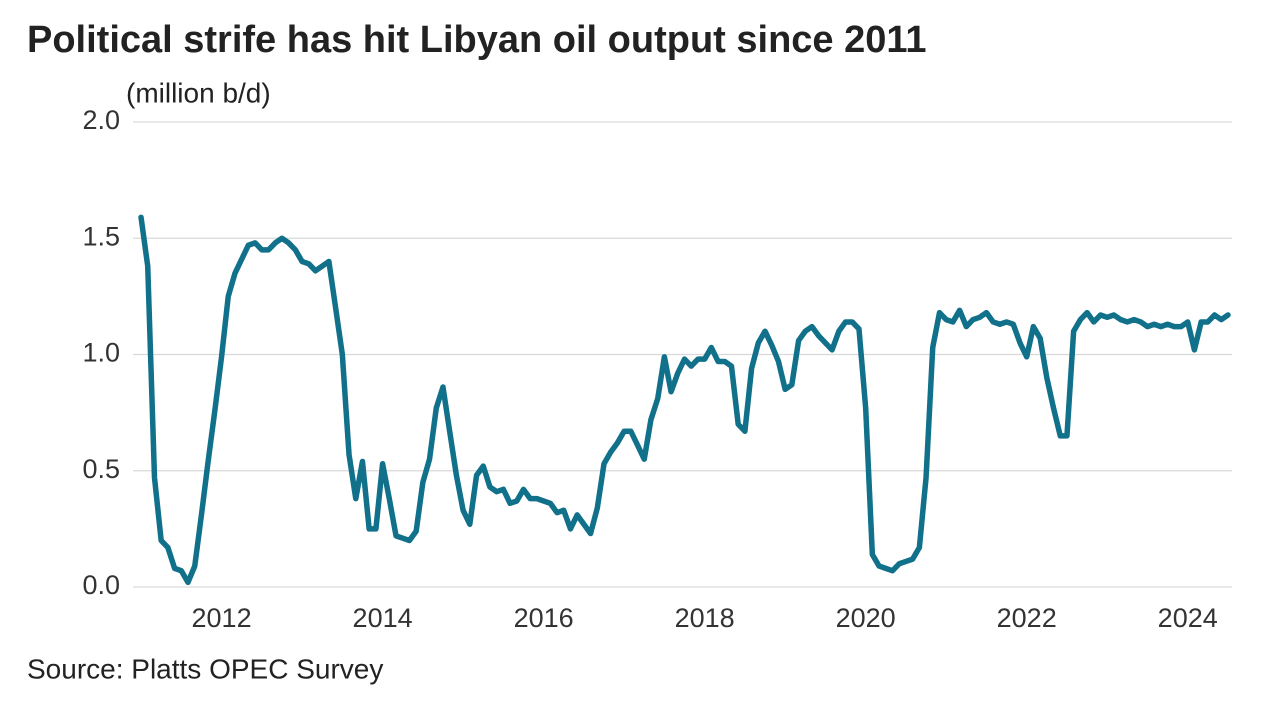 The height and width of the screenshot is (710, 1280). I want to click on x-tick-label: 2024, so click(1188, 618).